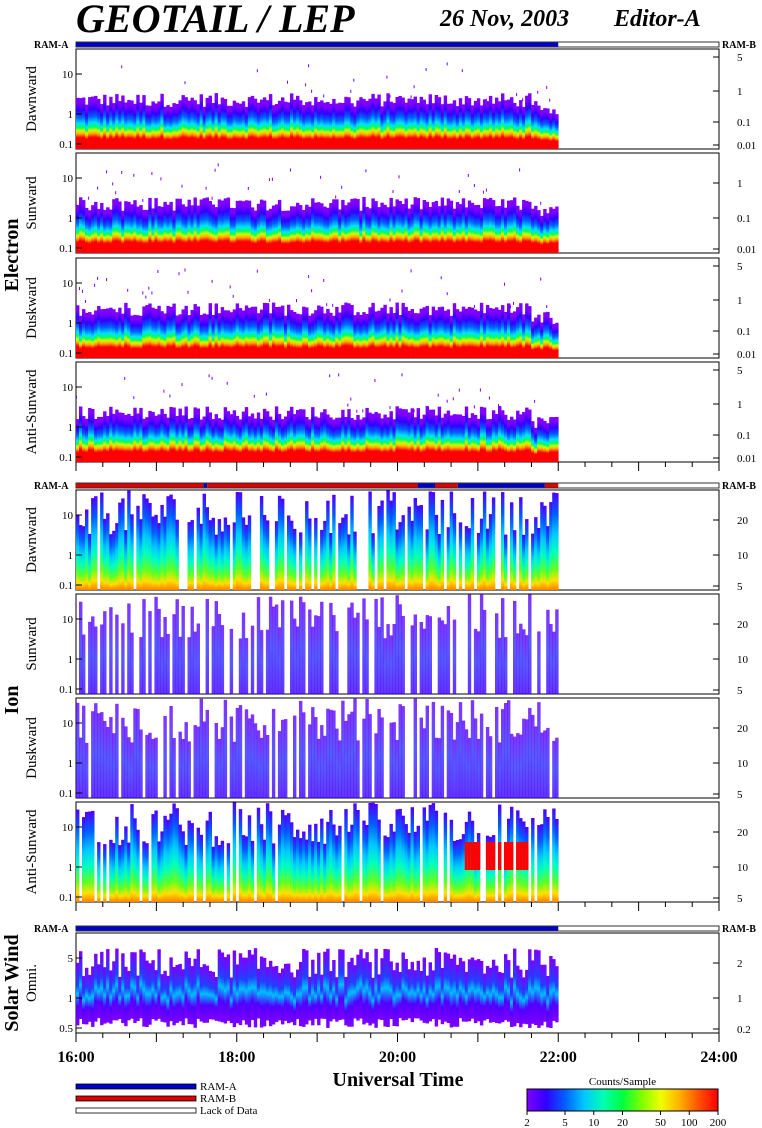 This screenshot has height=1128, width=762. I want to click on right-tick-label: 0.2, so click(744, 1030).